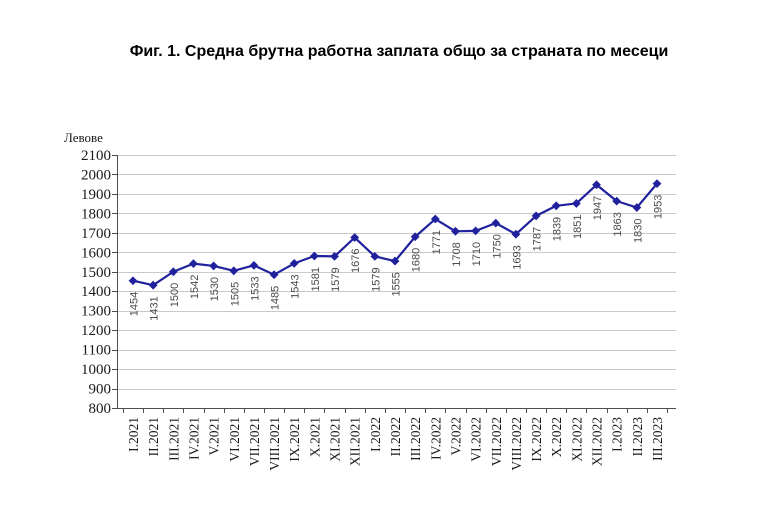  What do you see at coordinates (437, 242) in the screenshot?
I see `data-label: 1771` at bounding box center [437, 242].